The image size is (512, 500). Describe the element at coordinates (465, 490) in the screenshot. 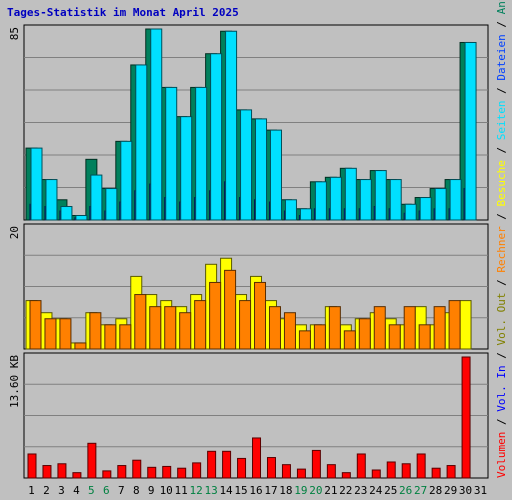

I see `x-tick-label-day-30: 30` at that location.